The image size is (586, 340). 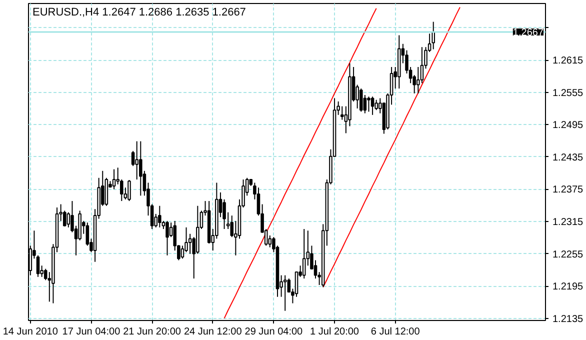 What do you see at coordinates (568, 254) in the screenshot?
I see `y-tick-label: 1.2255` at bounding box center [568, 254].